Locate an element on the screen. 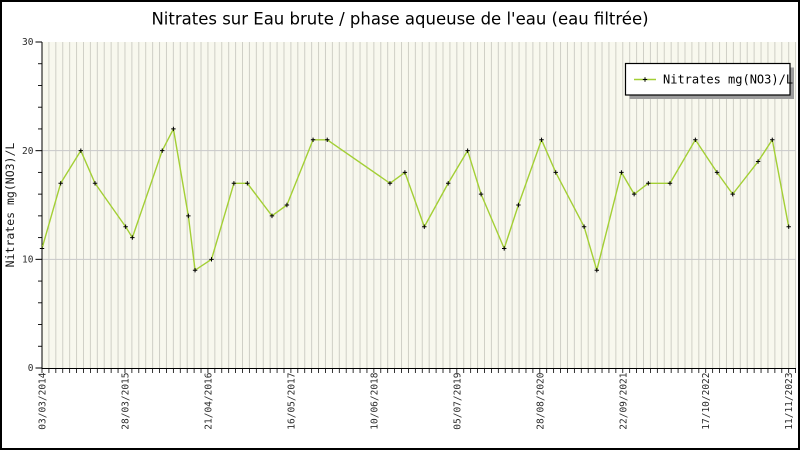  x-tick-label: 10/06/2018 is located at coordinates (374, 400).